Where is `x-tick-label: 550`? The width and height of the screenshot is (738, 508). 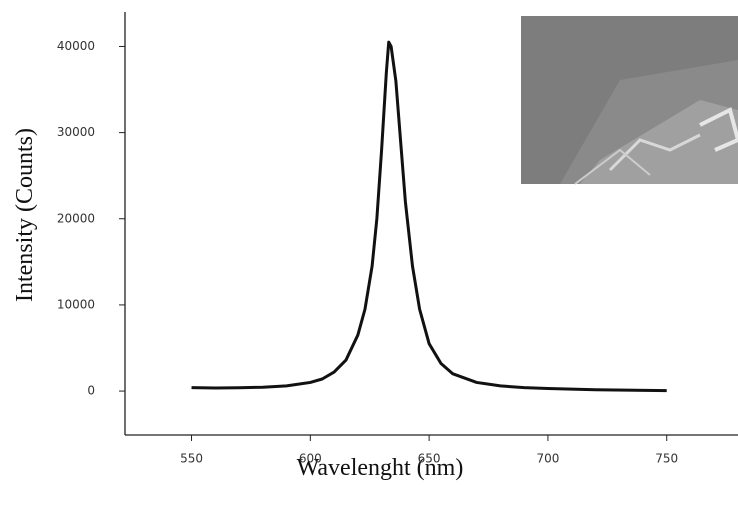
x-tick-label: 550 is located at coordinates (191, 459).